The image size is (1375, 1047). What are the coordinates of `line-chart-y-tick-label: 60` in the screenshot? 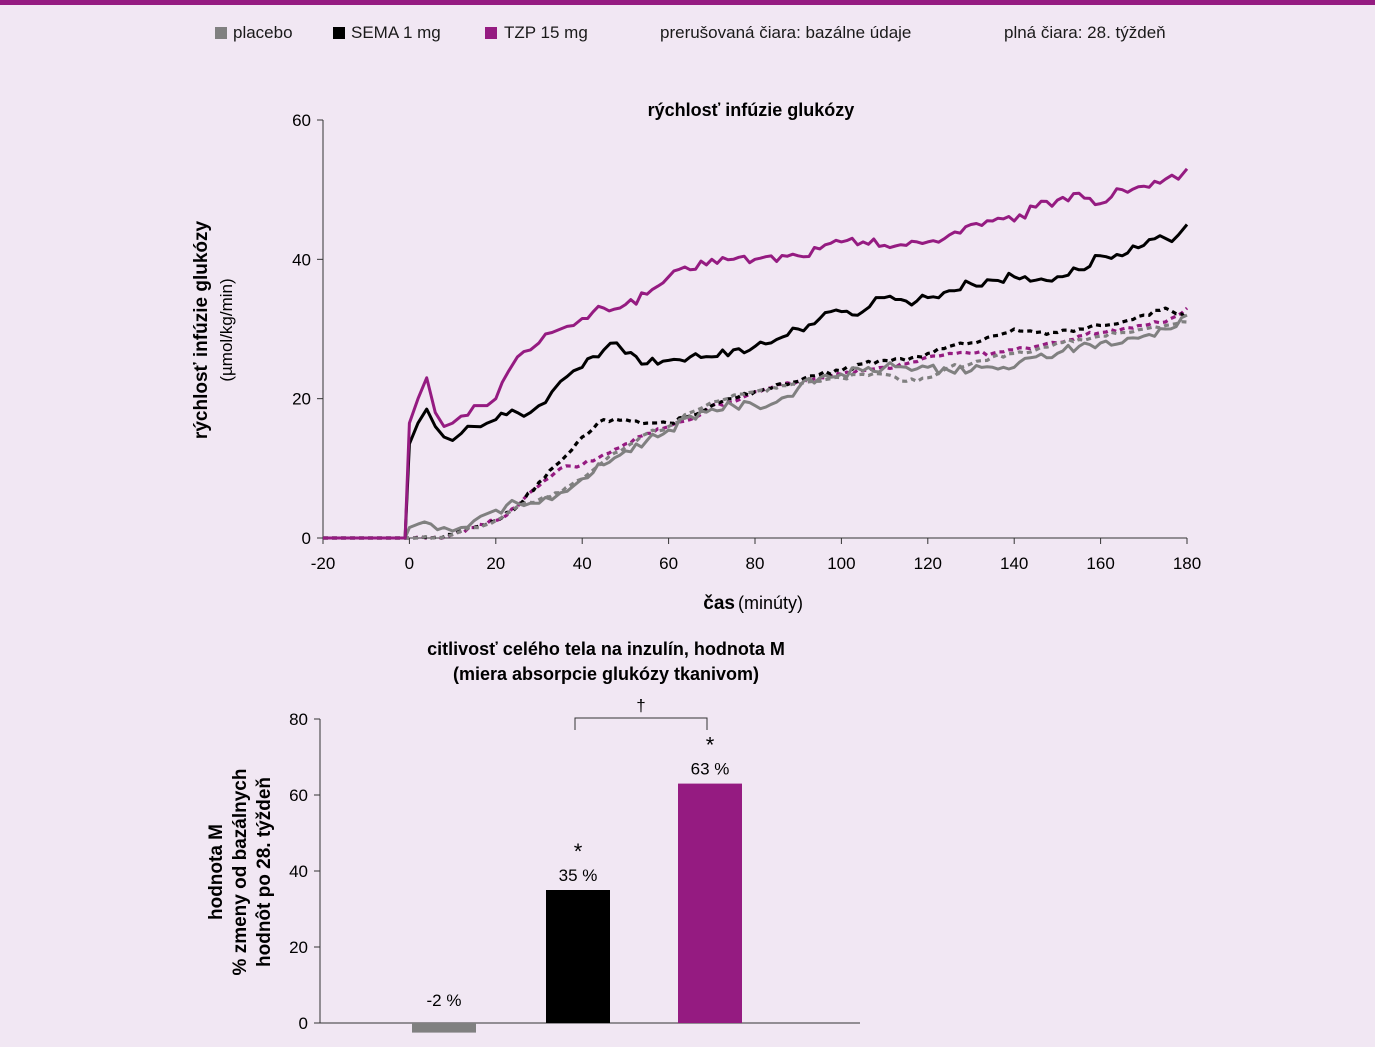 It's located at (301, 120).